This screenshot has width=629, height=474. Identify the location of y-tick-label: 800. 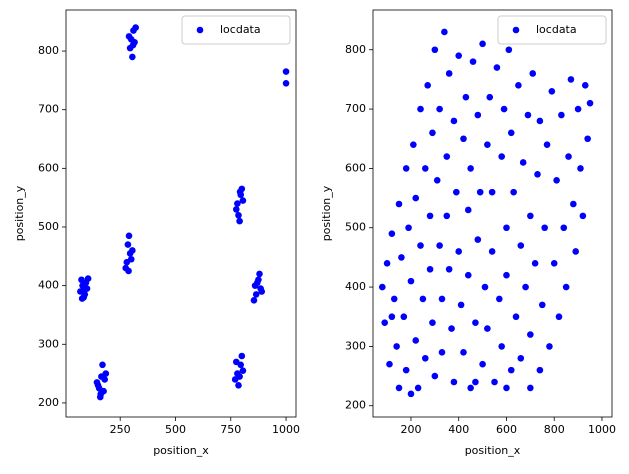
(355, 49).